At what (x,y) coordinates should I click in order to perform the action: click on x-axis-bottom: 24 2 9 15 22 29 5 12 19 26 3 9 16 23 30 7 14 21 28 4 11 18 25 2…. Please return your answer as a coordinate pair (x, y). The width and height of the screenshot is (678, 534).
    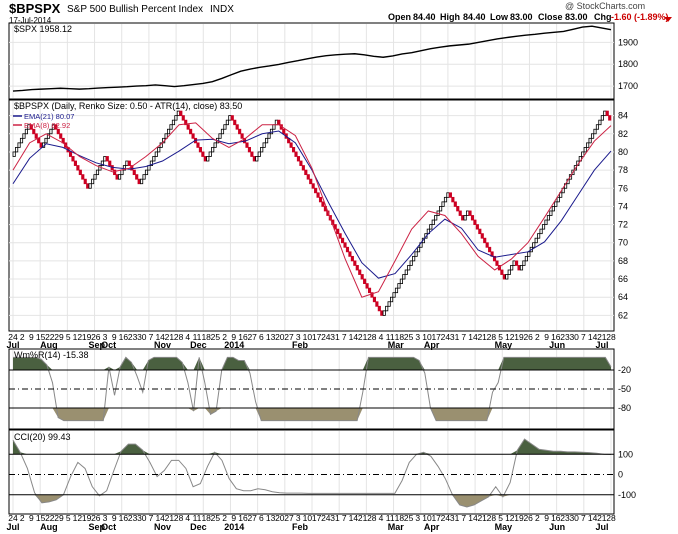
    Looking at the image, I should click on (311, 522).